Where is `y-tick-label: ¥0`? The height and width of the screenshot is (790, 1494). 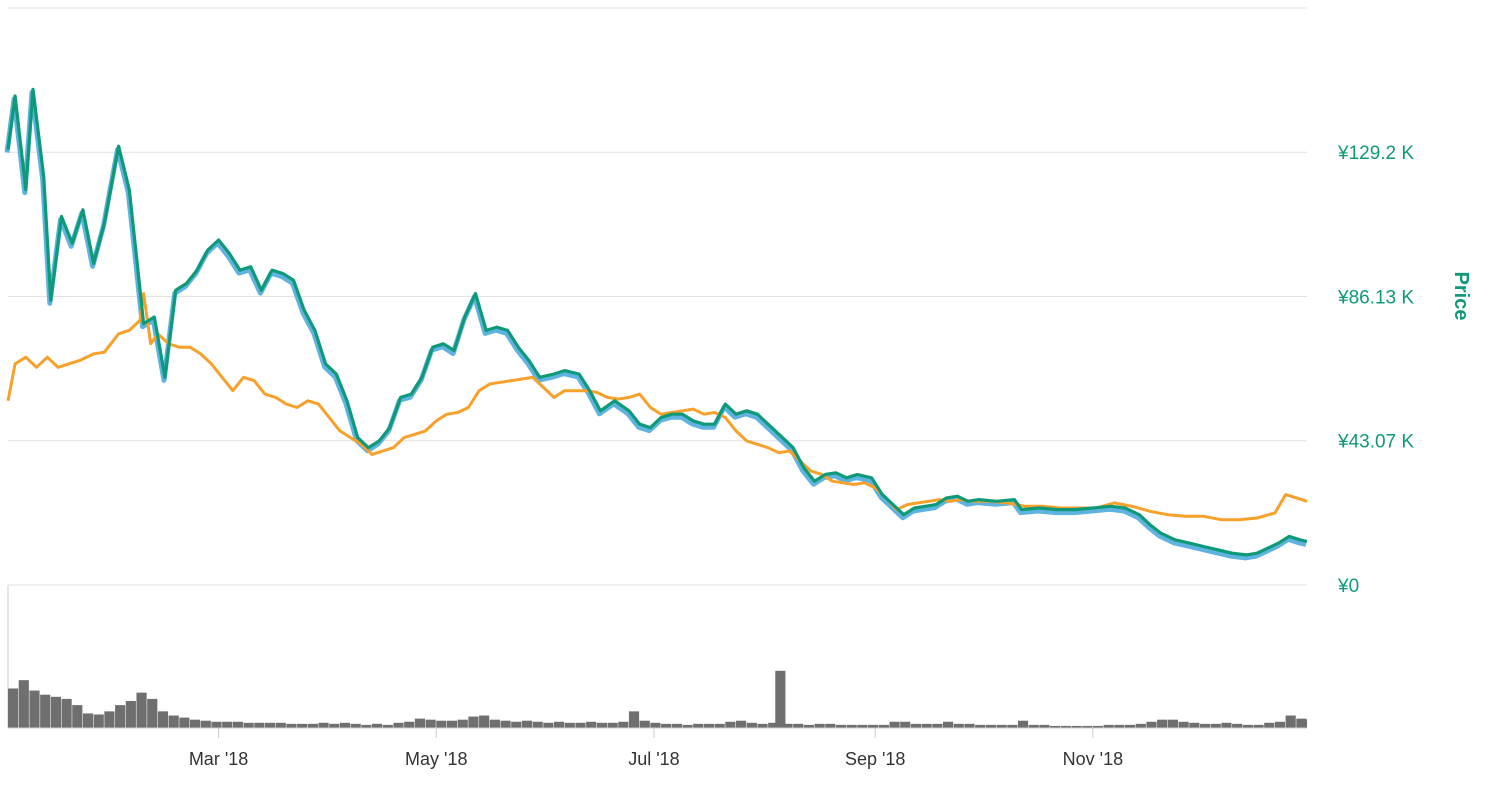 y-tick-label: ¥0 is located at coordinates (1348, 586).